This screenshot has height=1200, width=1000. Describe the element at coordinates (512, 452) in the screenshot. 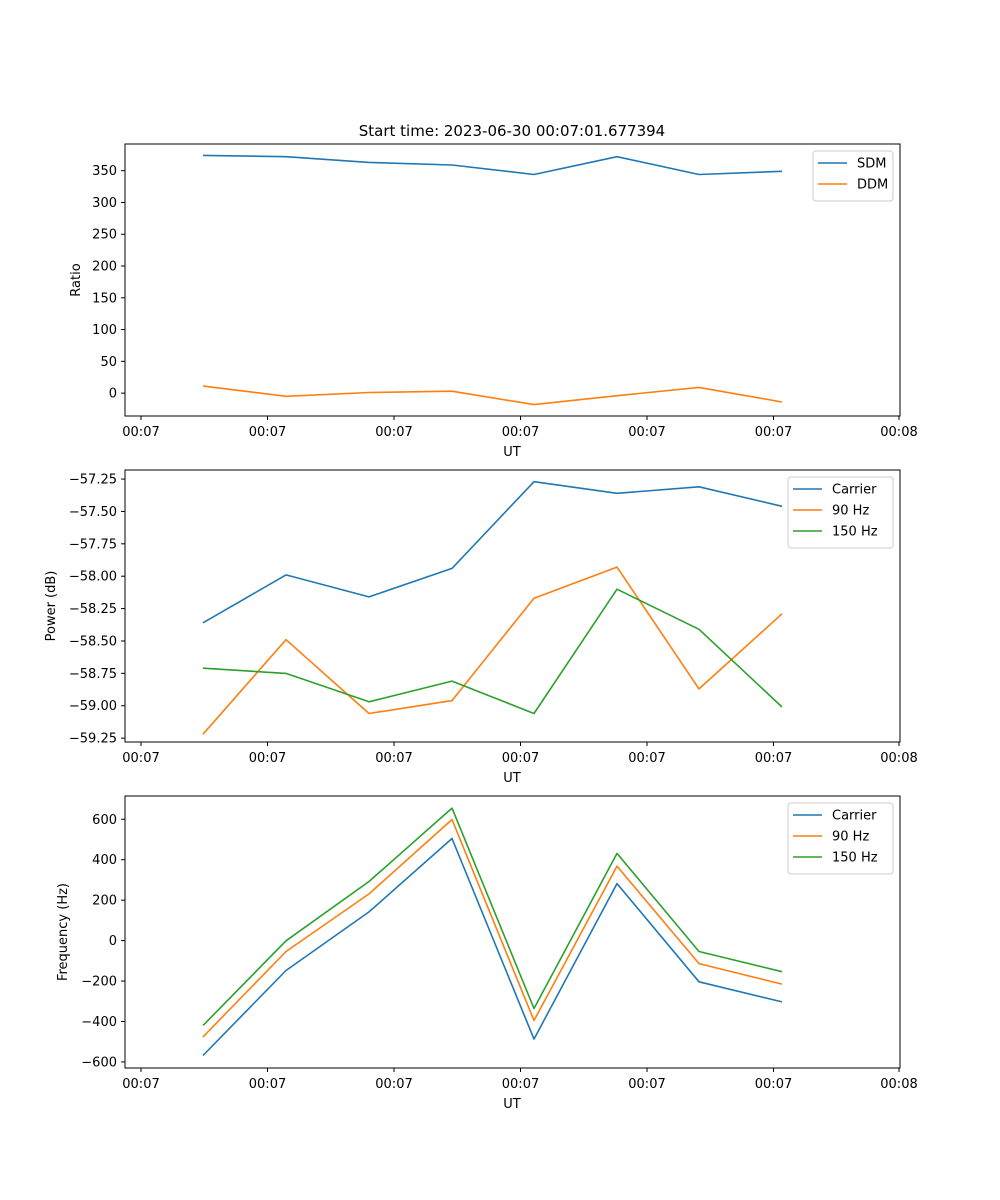

I see `ratio-x-axis-label: UT` at that location.